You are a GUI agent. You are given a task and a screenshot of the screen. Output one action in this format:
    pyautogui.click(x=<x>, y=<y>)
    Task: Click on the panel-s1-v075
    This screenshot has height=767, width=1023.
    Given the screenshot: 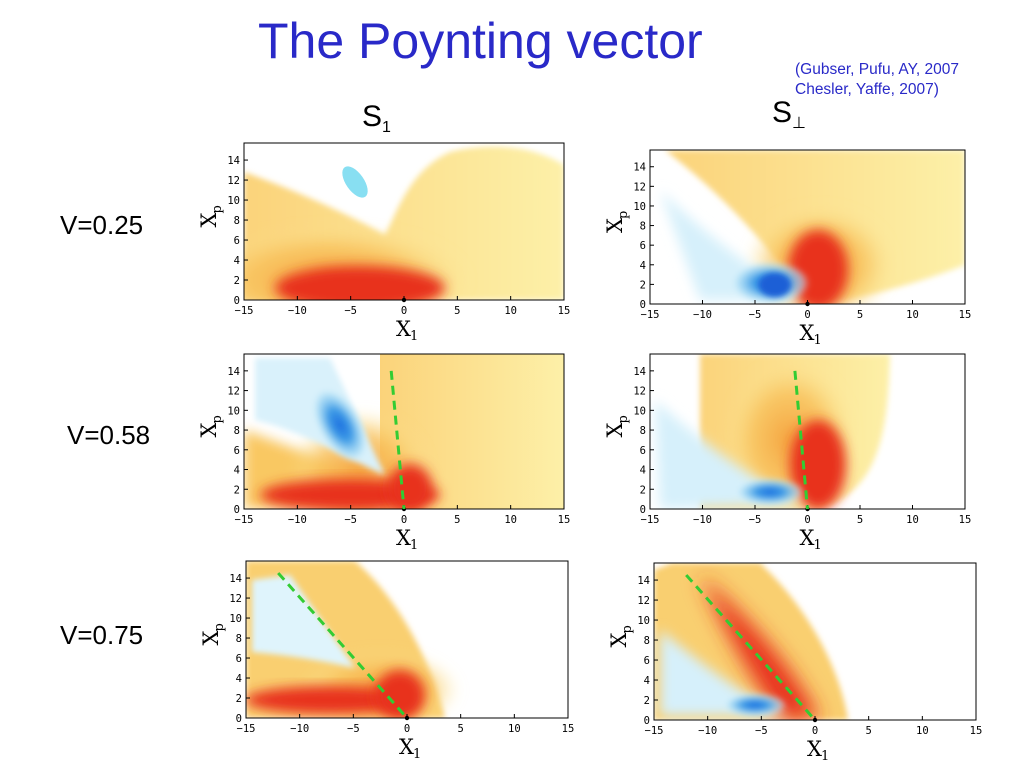 What is the action you would take?
    pyautogui.click(x=407, y=639)
    